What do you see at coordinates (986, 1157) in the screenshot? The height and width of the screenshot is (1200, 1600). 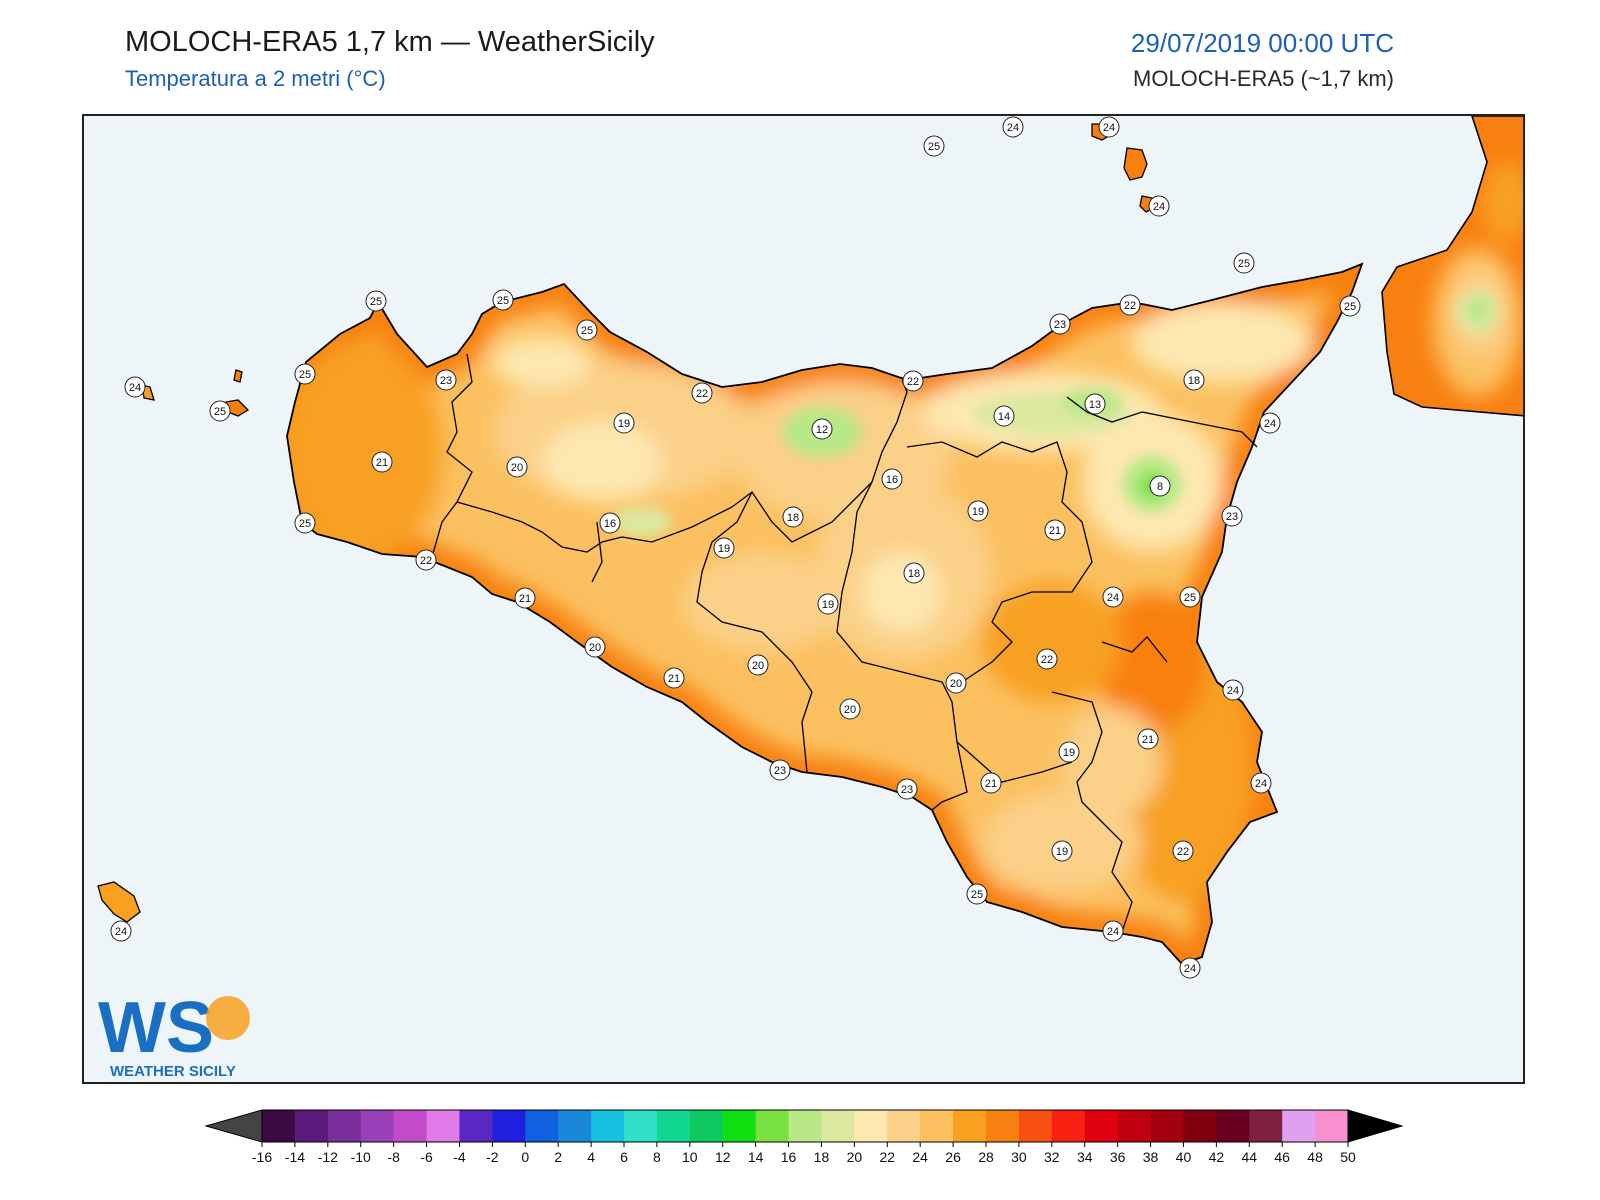 I see `colorbar-tick-label: 28` at bounding box center [986, 1157].